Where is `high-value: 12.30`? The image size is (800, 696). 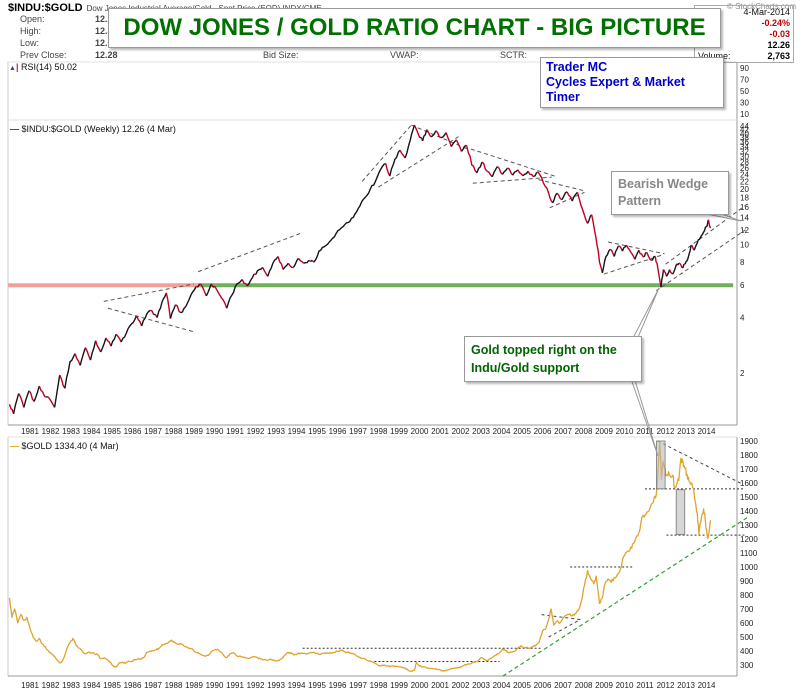 high-value: 12.30 is located at coordinates (106, 31).